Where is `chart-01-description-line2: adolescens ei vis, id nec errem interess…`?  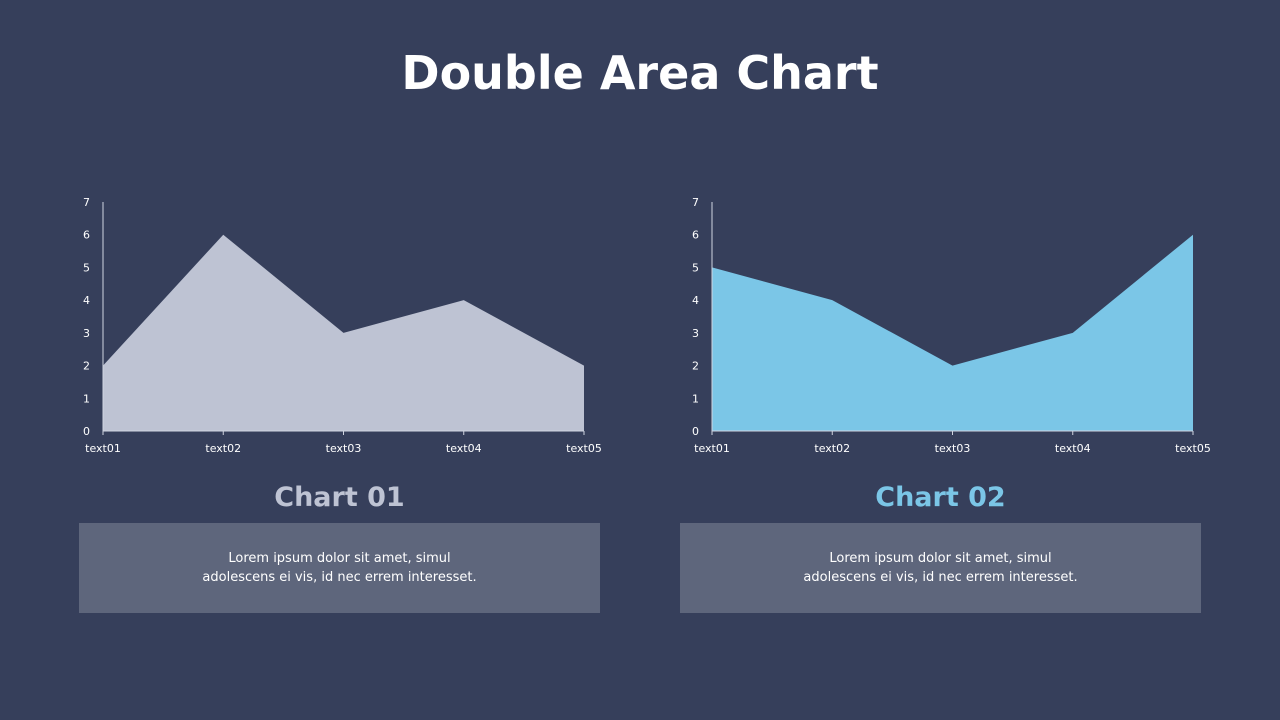
chart-01-description-line2: adolescens ei vis, id nec errem interess… is located at coordinates (339, 577).